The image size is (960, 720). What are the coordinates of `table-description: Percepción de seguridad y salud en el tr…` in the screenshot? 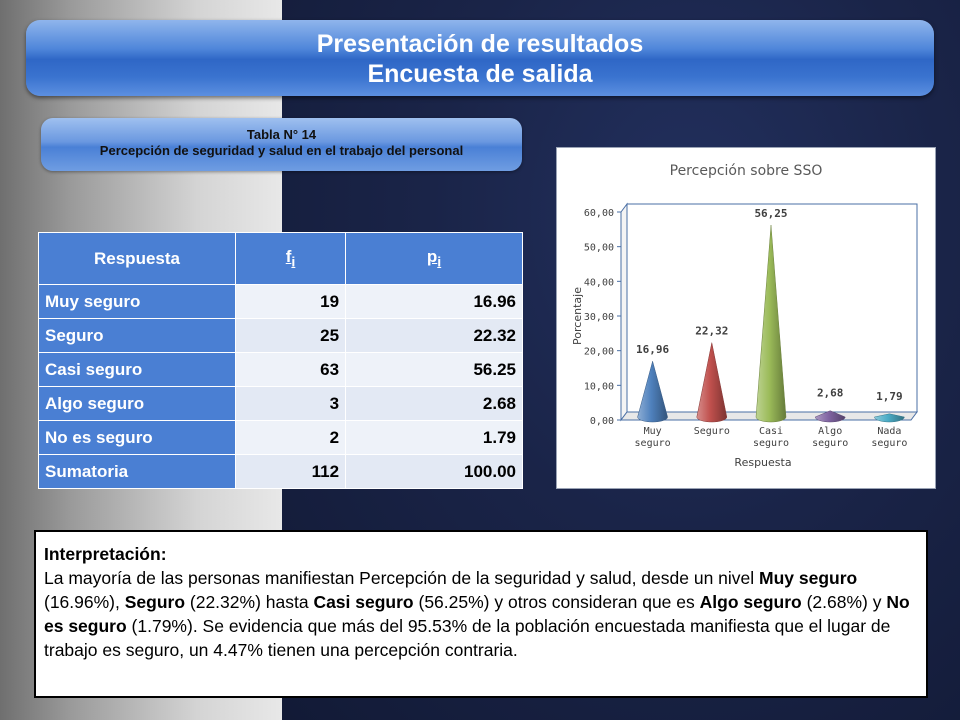 It's located at (281, 150).